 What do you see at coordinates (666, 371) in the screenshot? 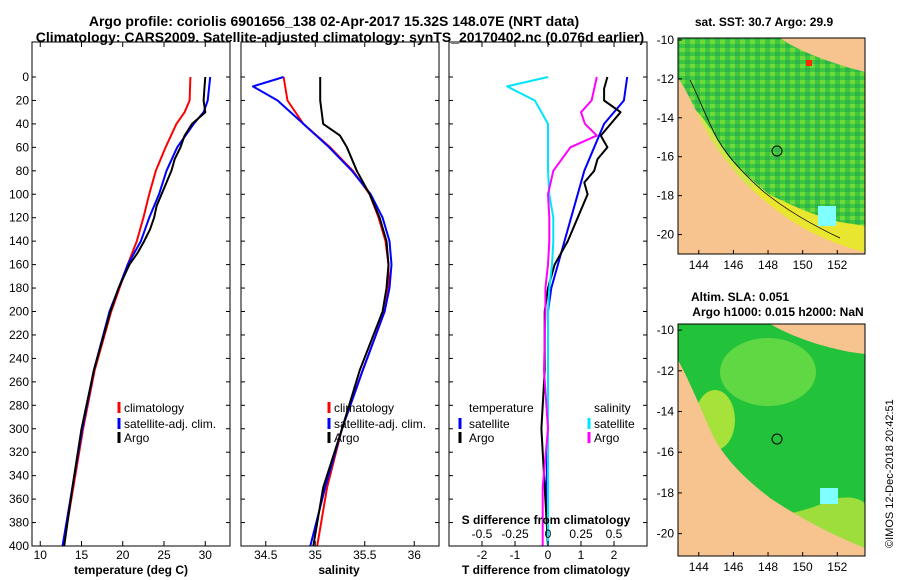
I see `sla-lat-label: -12` at bounding box center [666, 371].